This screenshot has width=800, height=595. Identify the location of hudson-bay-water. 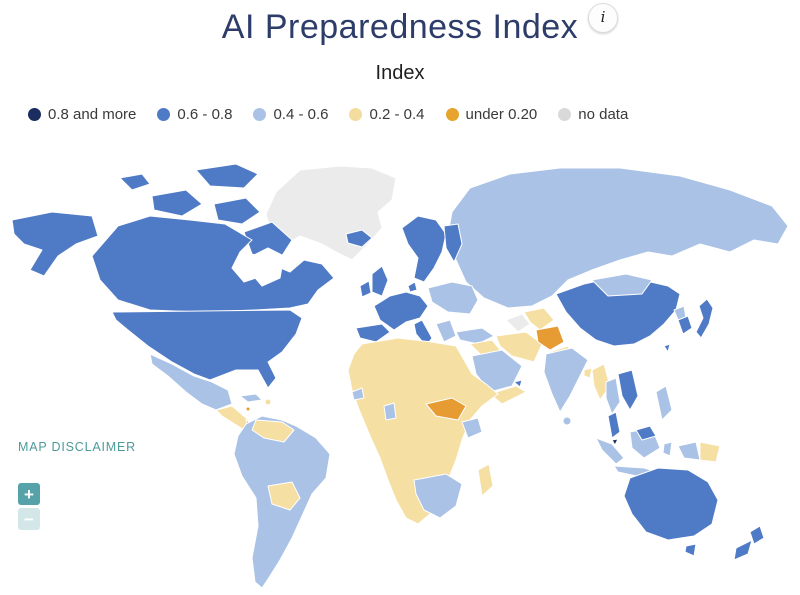
(267, 267).